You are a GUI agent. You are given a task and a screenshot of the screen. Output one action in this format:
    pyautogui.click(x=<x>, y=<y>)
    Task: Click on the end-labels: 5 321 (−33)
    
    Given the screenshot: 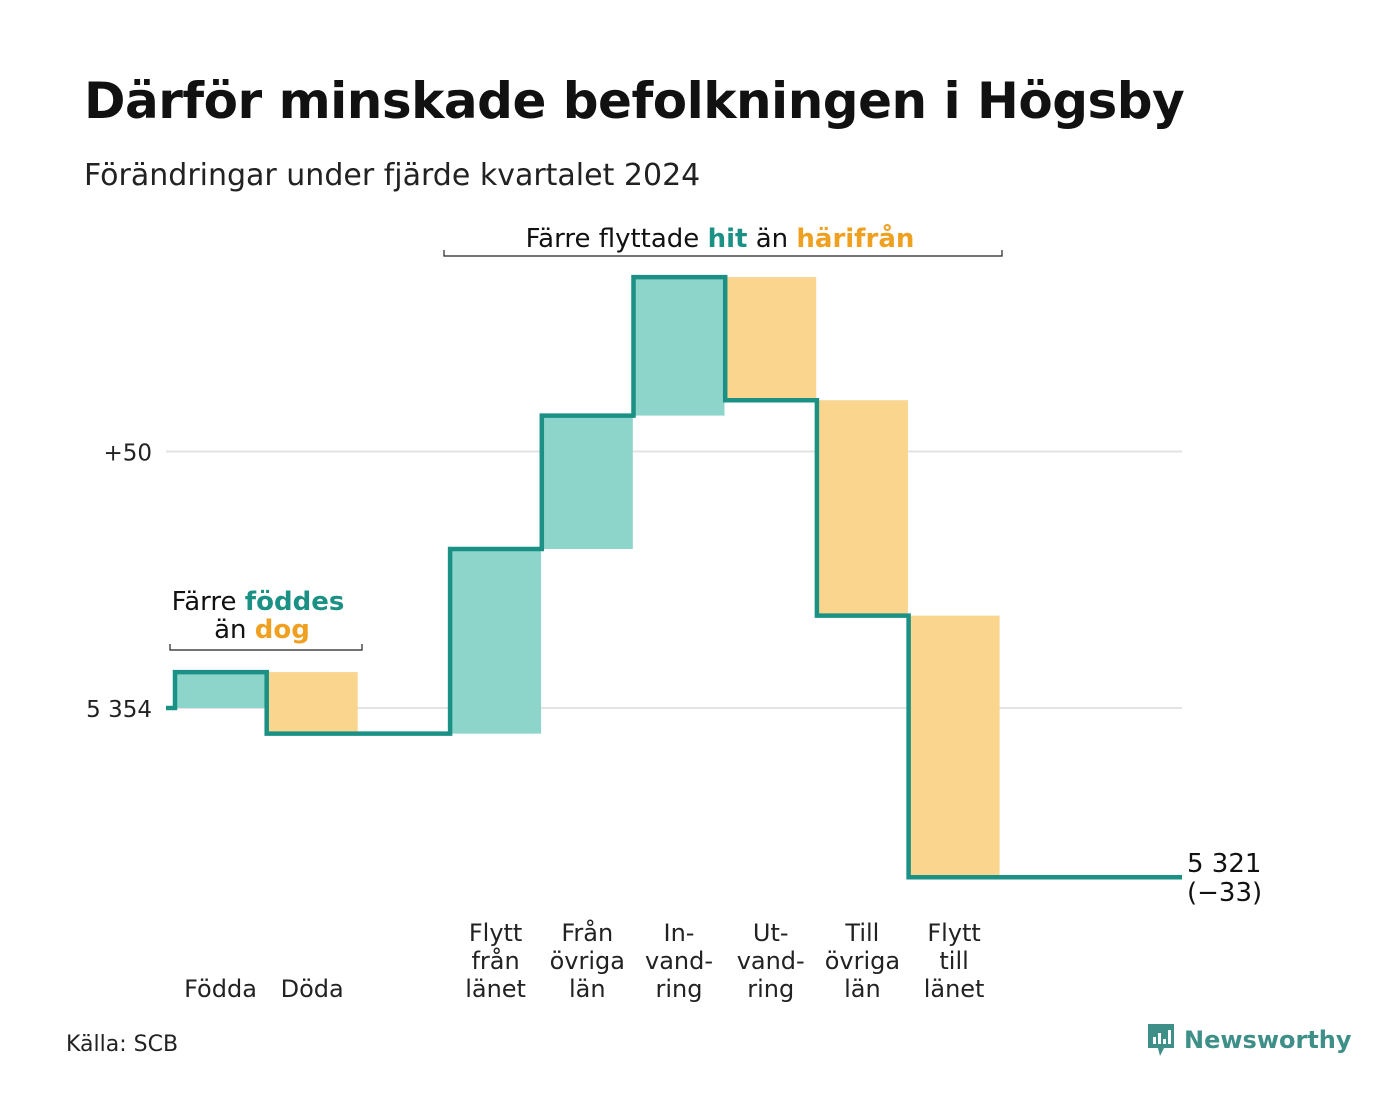 What is the action you would take?
    pyautogui.click(x=1224, y=878)
    